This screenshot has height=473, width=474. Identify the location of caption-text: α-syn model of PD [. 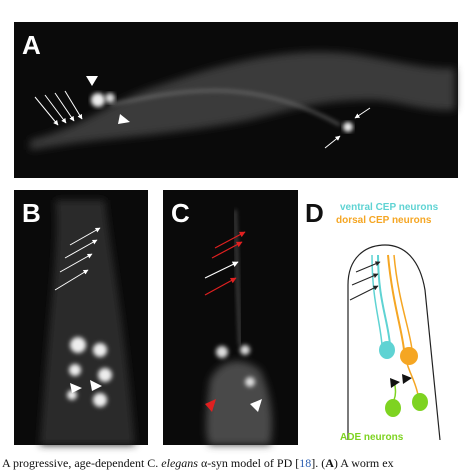
(248, 463).